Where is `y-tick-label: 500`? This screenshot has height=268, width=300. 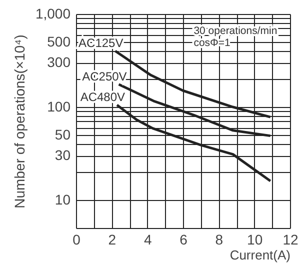
y-tick-label: 500 is located at coordinates (59, 41).